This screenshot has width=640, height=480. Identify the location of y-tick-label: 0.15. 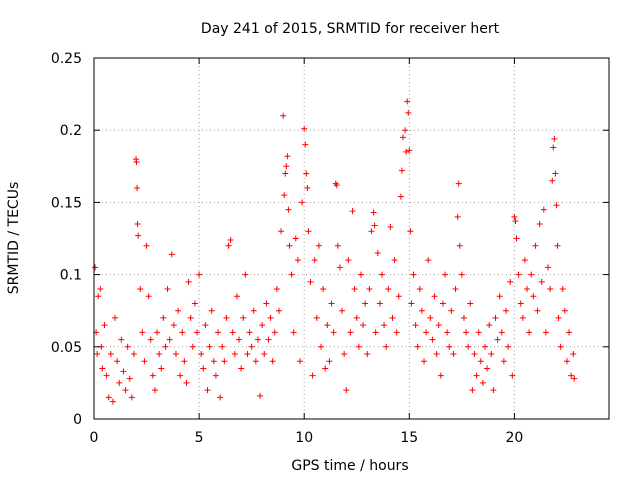
(66, 203).